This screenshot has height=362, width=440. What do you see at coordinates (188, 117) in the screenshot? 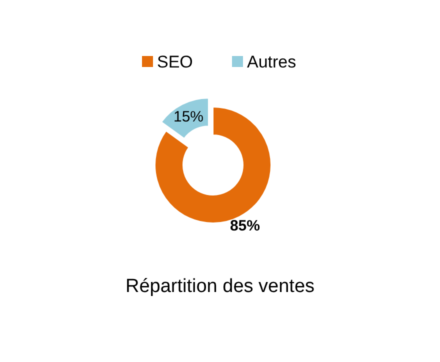
I see `data-label: 15%` at bounding box center [188, 117].